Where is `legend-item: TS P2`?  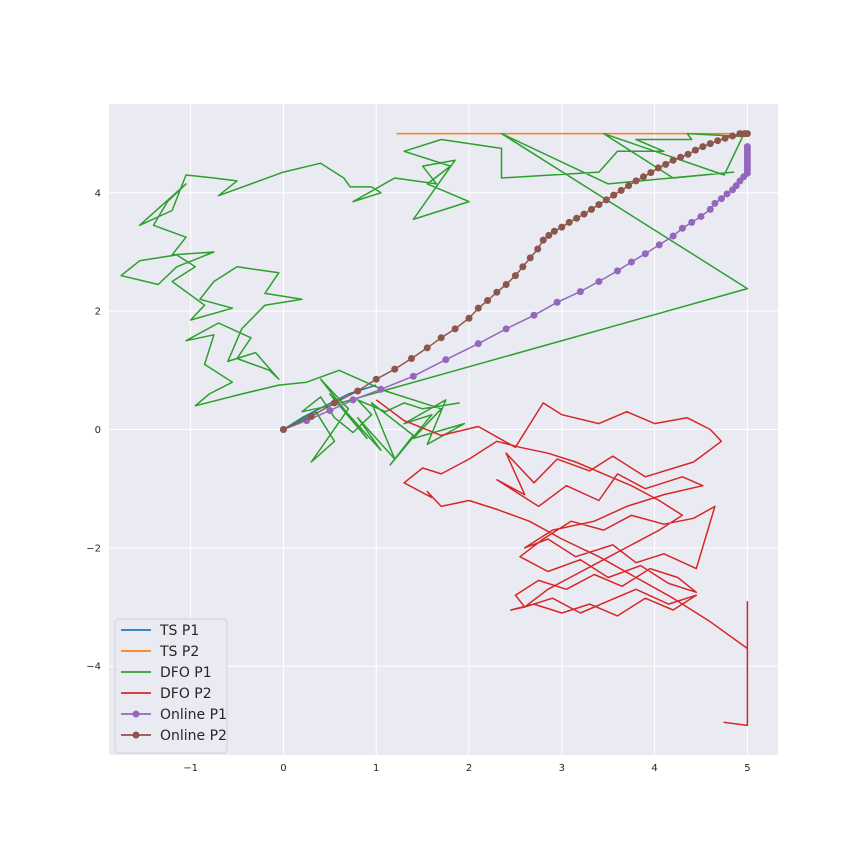 legend-item: TS P2 is located at coordinates (160, 652).